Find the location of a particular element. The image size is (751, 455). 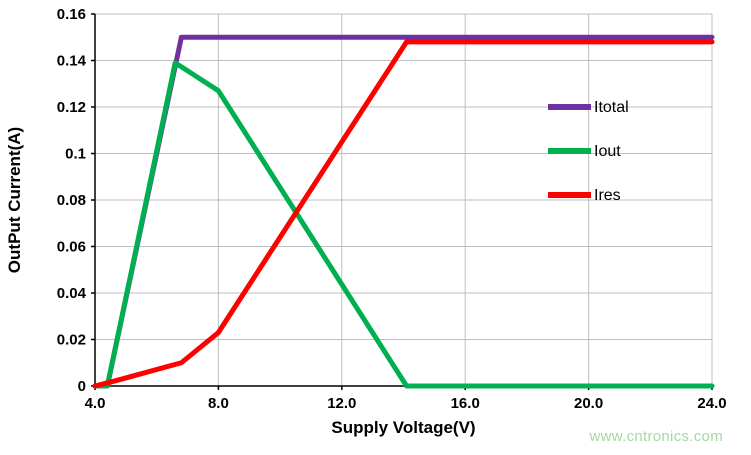

legend: Itotal Iout Ires is located at coordinates (588, 151).